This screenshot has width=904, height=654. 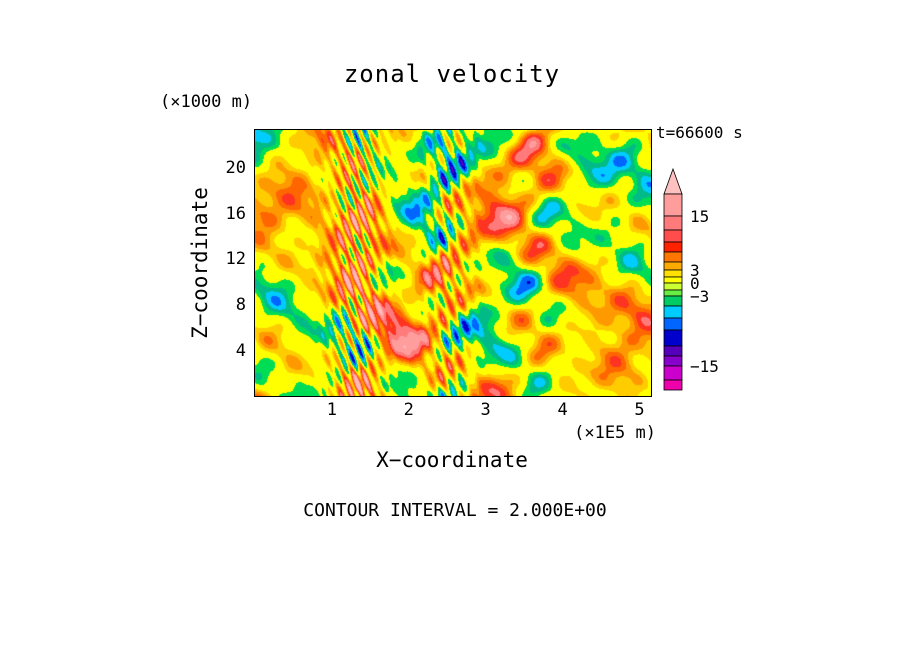 I want to click on x-tick-label: 4, so click(x=562, y=410).